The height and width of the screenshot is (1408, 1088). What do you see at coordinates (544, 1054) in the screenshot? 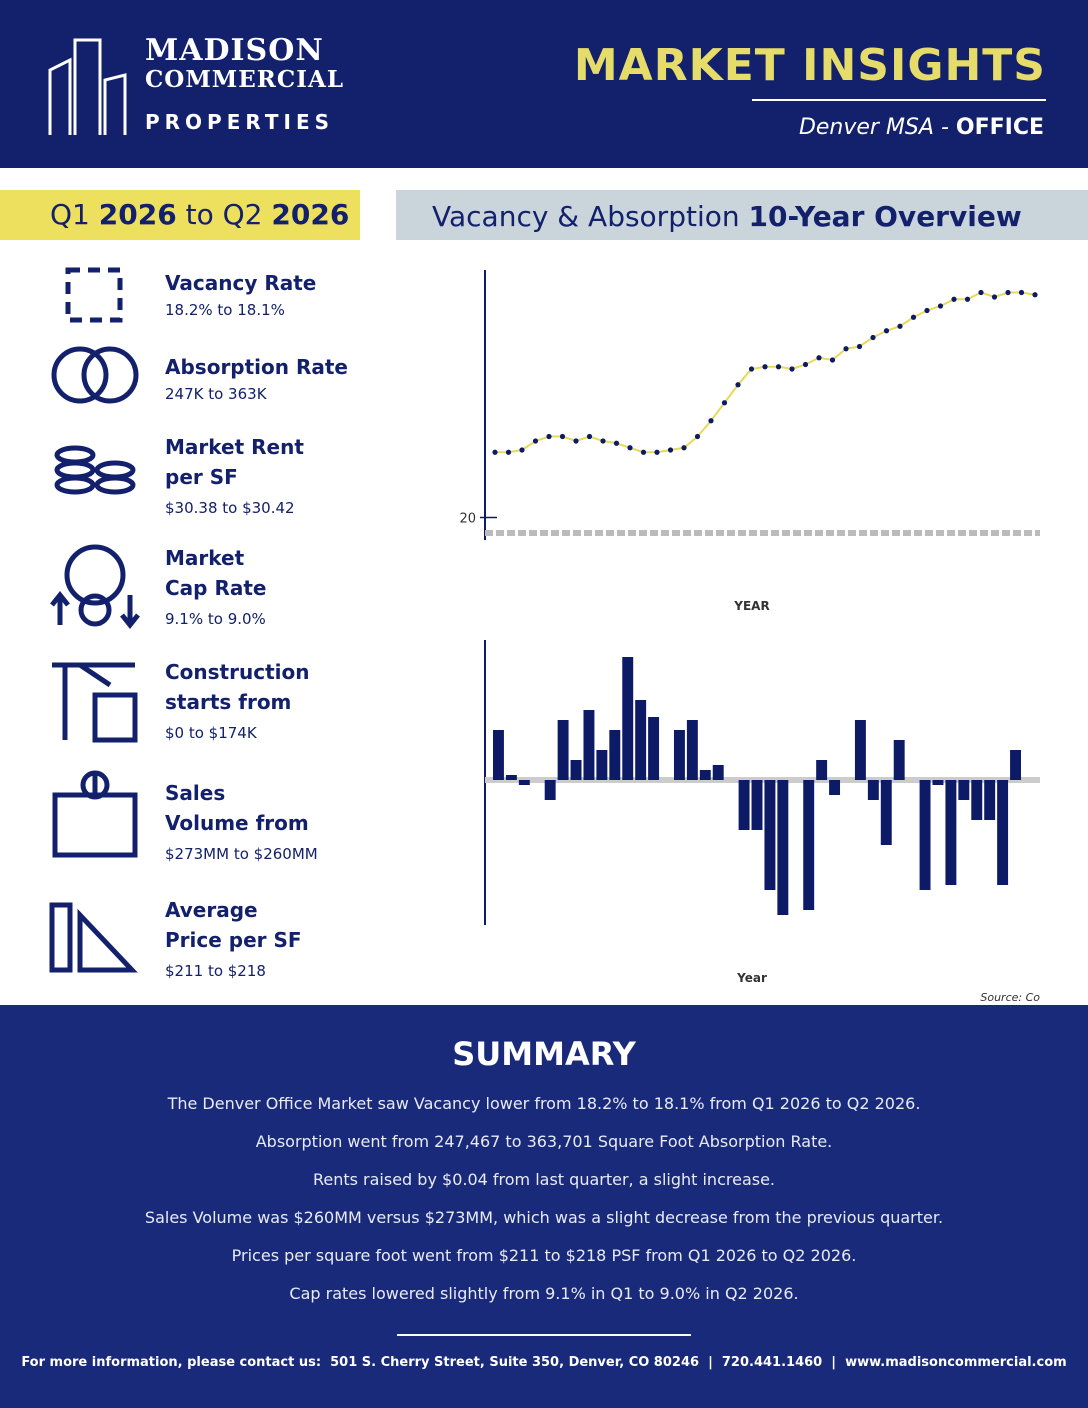
I see `summary-title: SUMMARY` at bounding box center [544, 1054].